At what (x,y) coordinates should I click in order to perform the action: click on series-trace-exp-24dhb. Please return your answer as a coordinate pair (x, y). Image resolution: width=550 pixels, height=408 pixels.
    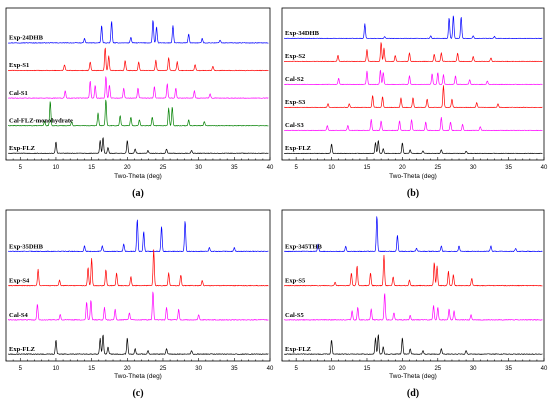
    Looking at the image, I should click on (138, 32).